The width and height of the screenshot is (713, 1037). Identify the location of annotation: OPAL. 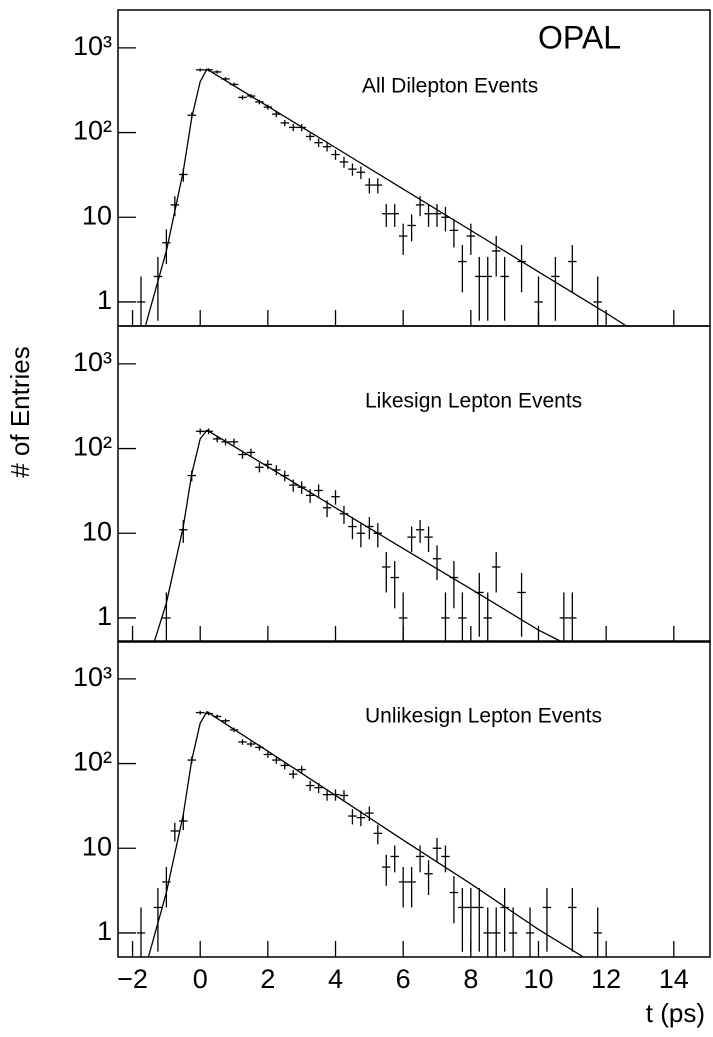
(579, 37).